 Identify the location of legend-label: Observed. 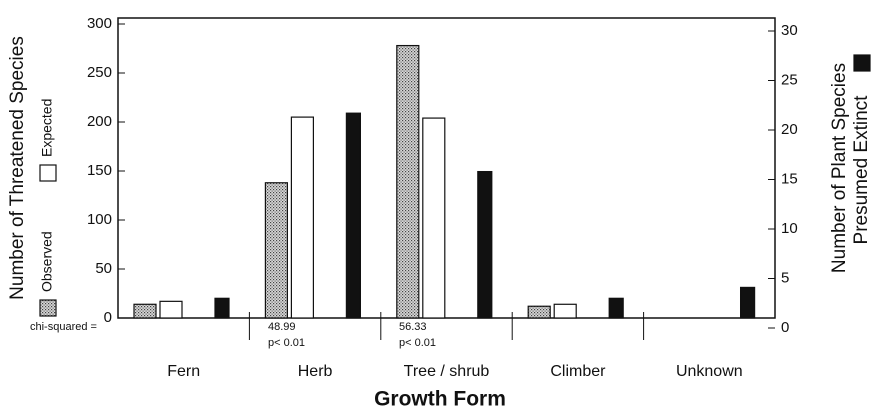
(47, 261).